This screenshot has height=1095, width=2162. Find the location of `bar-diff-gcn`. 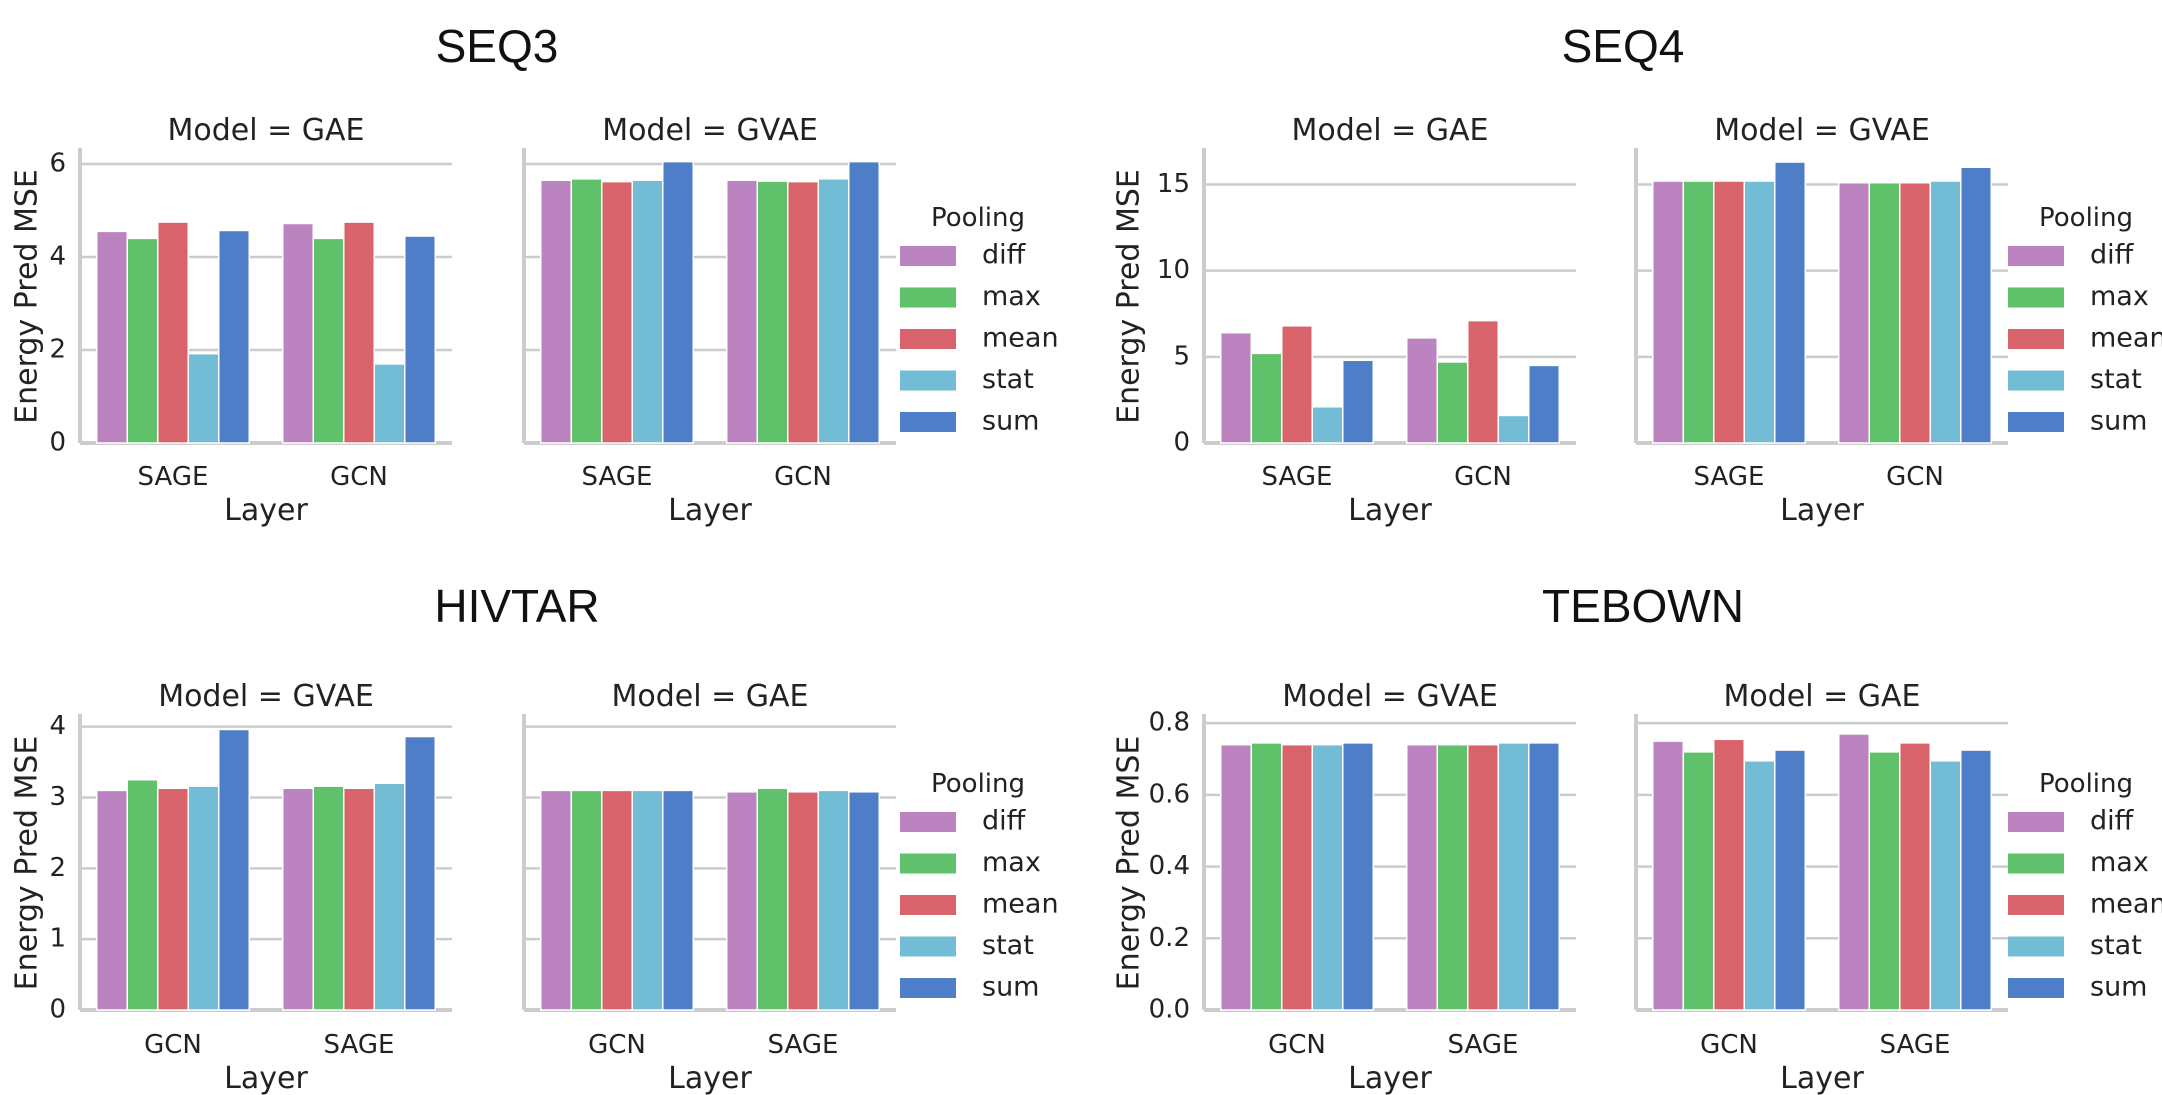

bar-diff-gcn is located at coordinates (741, 311).